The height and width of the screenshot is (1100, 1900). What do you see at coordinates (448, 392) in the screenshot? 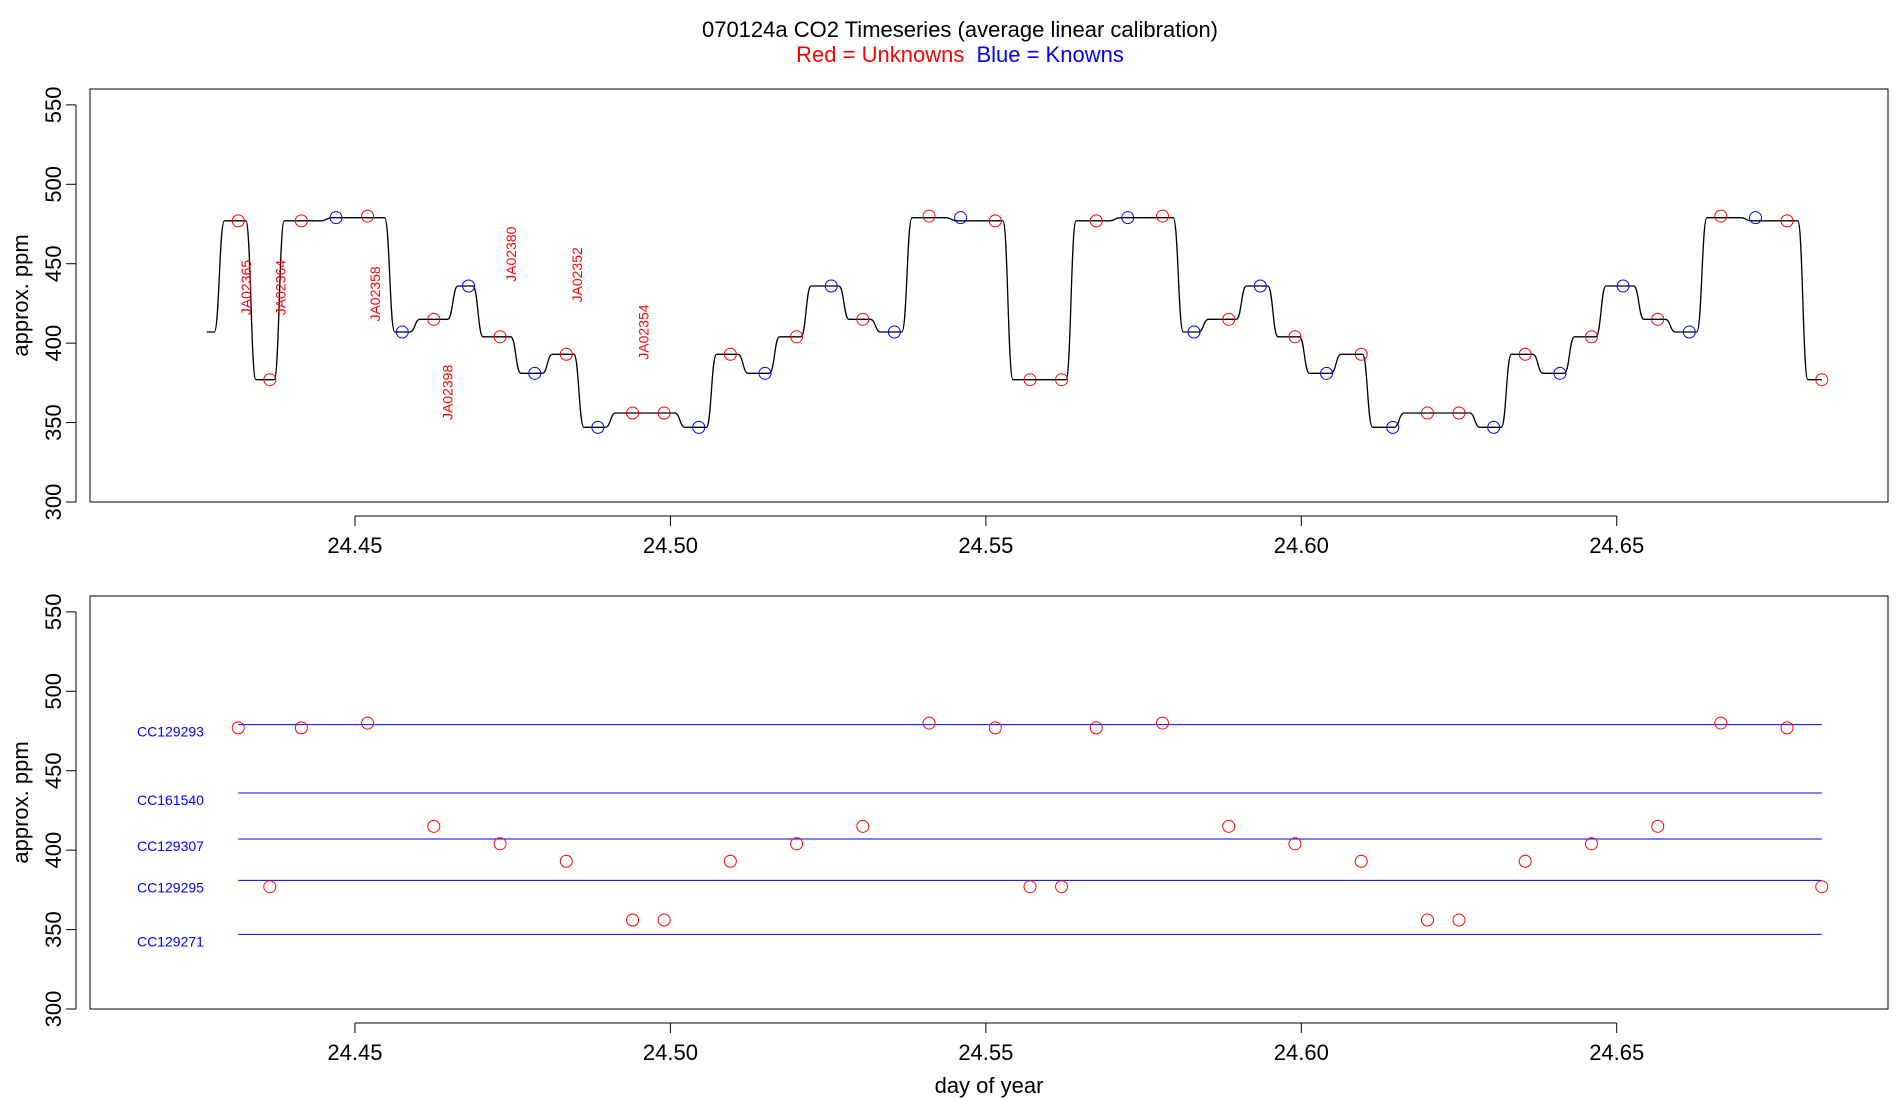
I see `sample-id-label: JA02398` at bounding box center [448, 392].